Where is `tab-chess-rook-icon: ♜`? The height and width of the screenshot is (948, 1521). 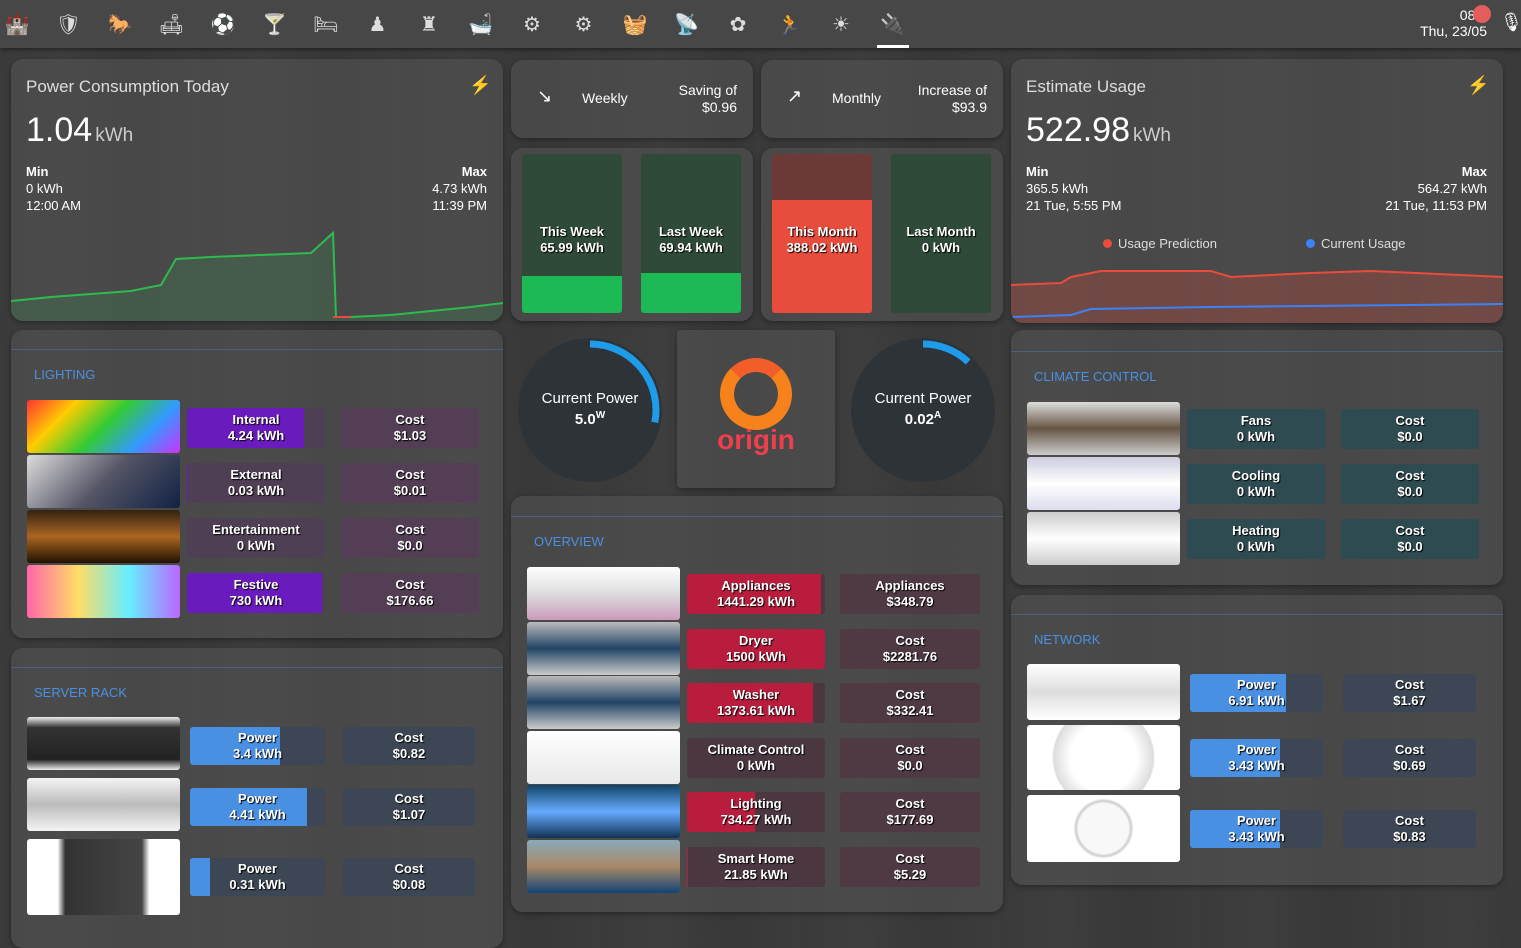
tab-chess-rook-icon: ♜ is located at coordinates (429, 24).